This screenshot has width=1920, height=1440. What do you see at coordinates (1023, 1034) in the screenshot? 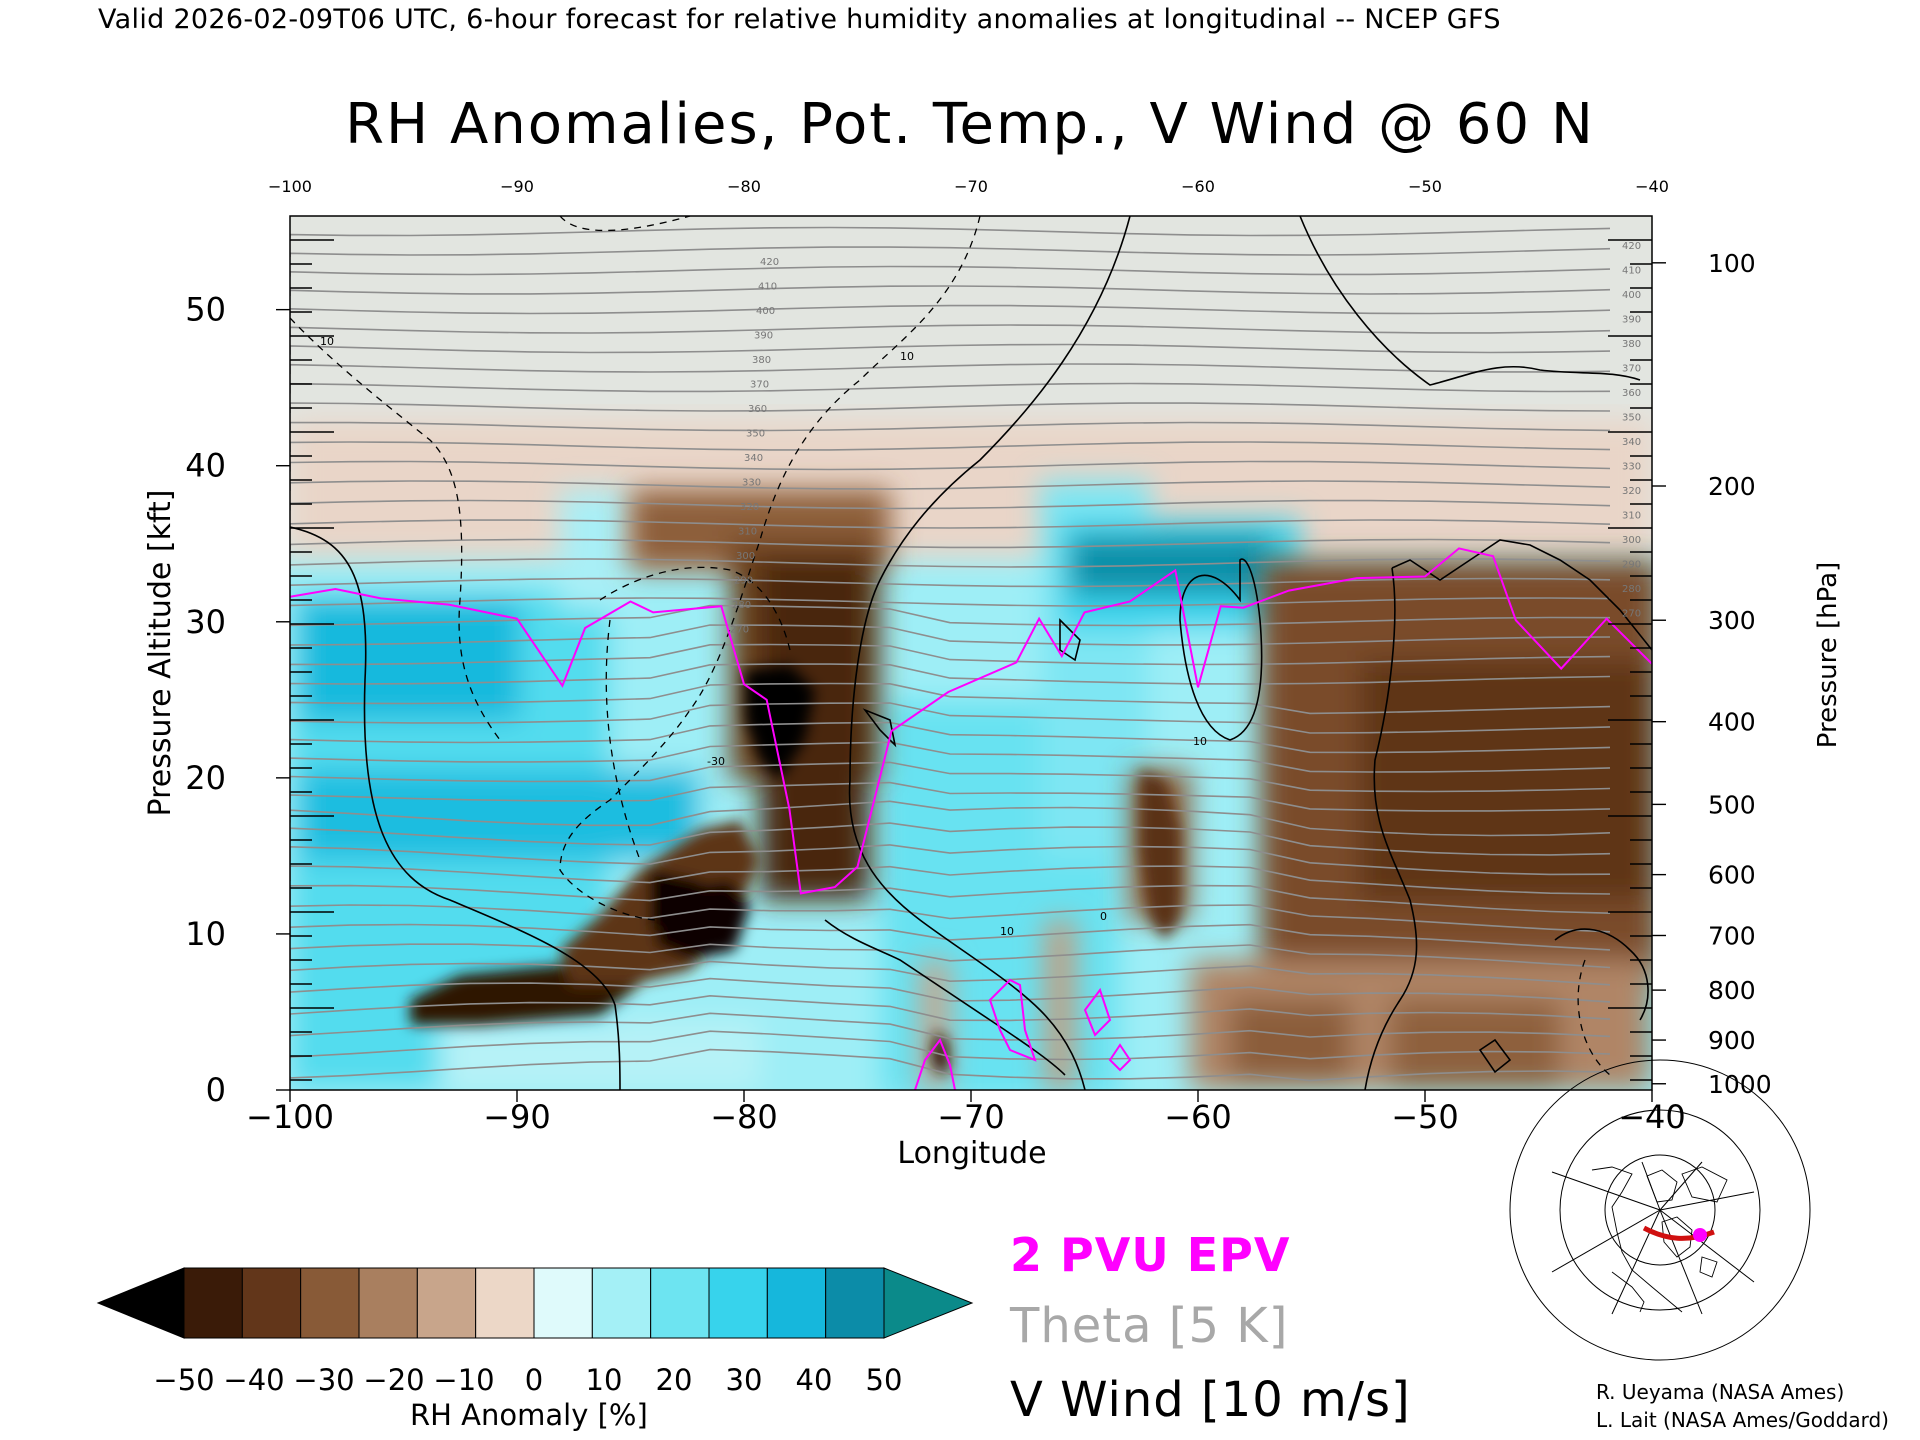
I see `epv-small-contours` at bounding box center [1023, 1034].